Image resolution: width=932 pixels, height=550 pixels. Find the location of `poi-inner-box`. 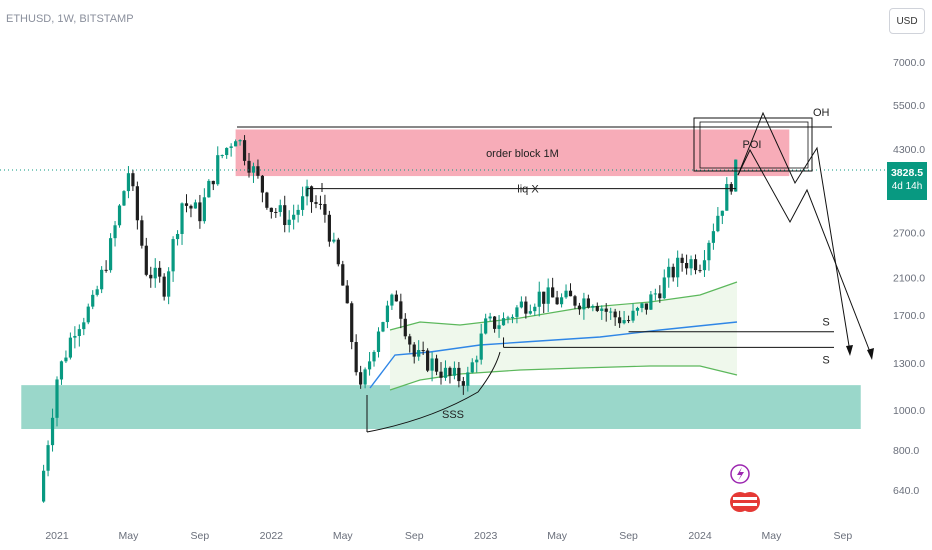

poi-inner-box is located at coordinates (754, 145).